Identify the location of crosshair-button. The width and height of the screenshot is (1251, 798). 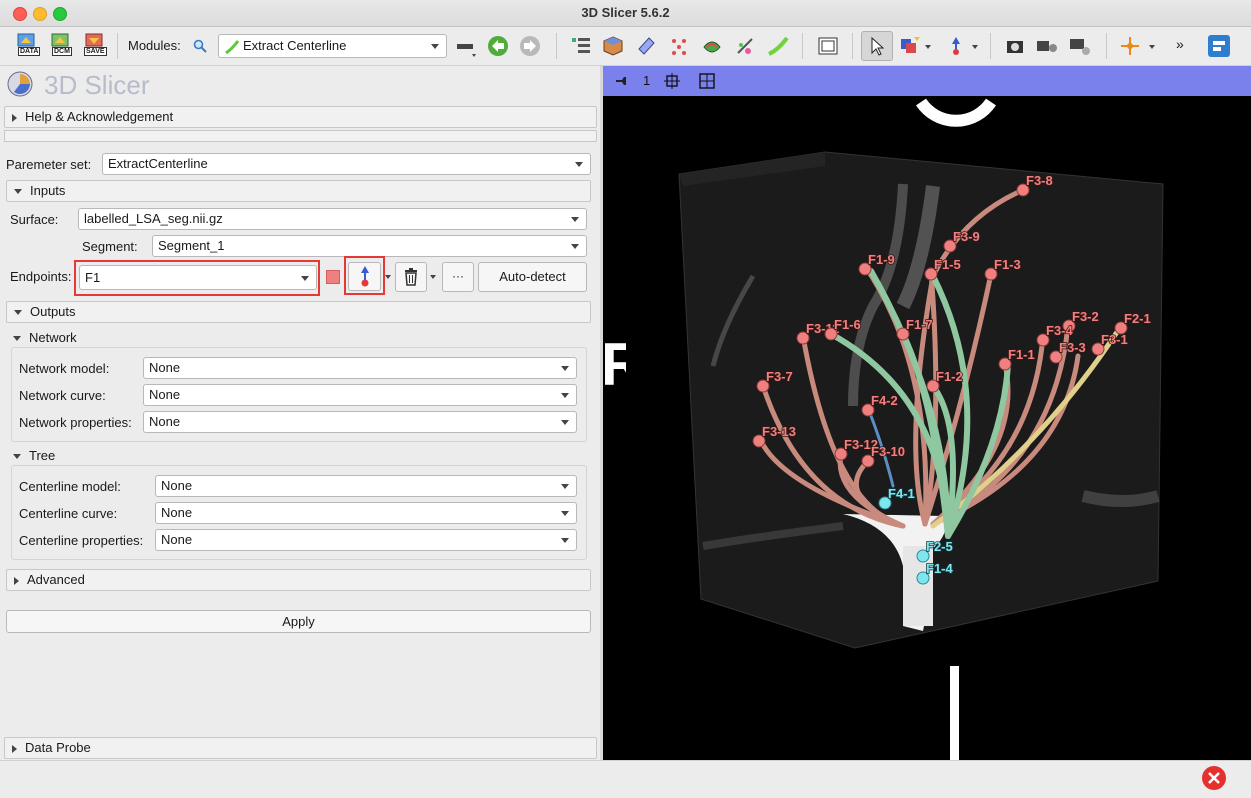
(1130, 46).